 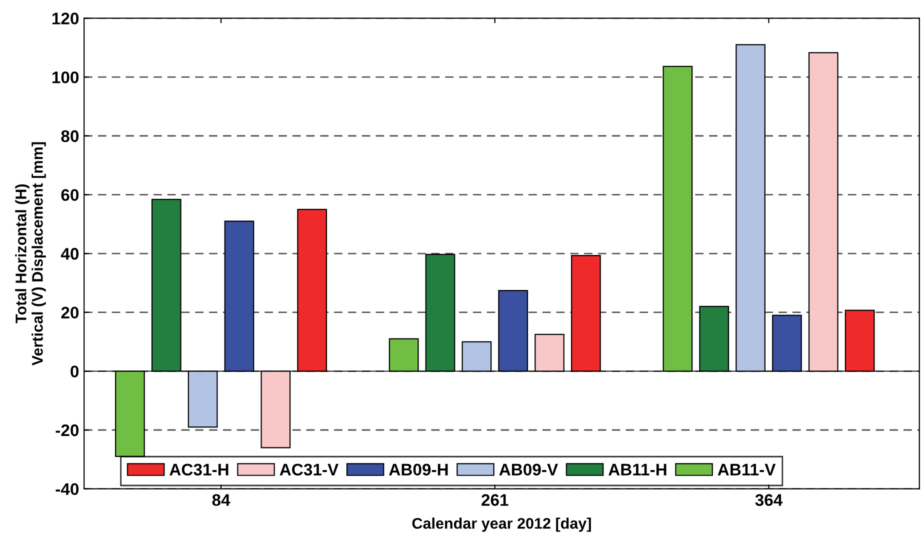 I want to click on x-tick-label: 84, so click(x=221, y=500).